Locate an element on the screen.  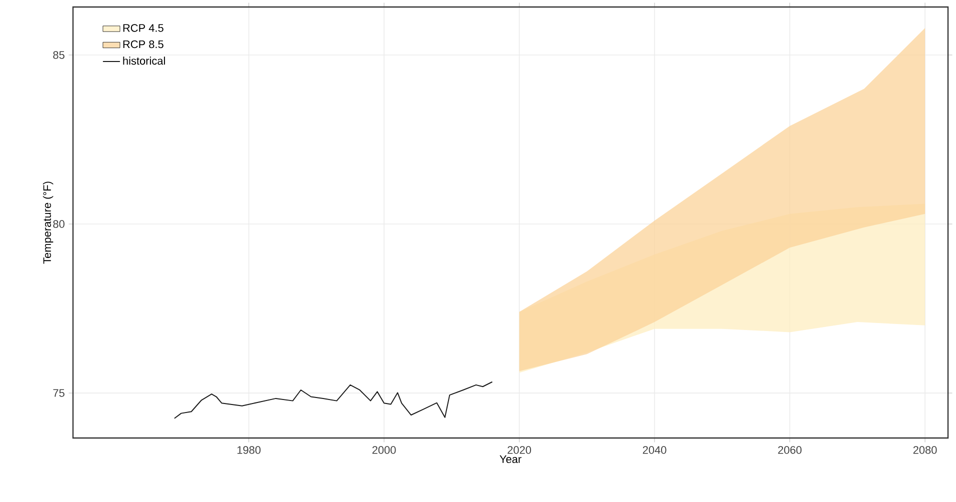
legend-label: historical is located at coordinates (144, 60).